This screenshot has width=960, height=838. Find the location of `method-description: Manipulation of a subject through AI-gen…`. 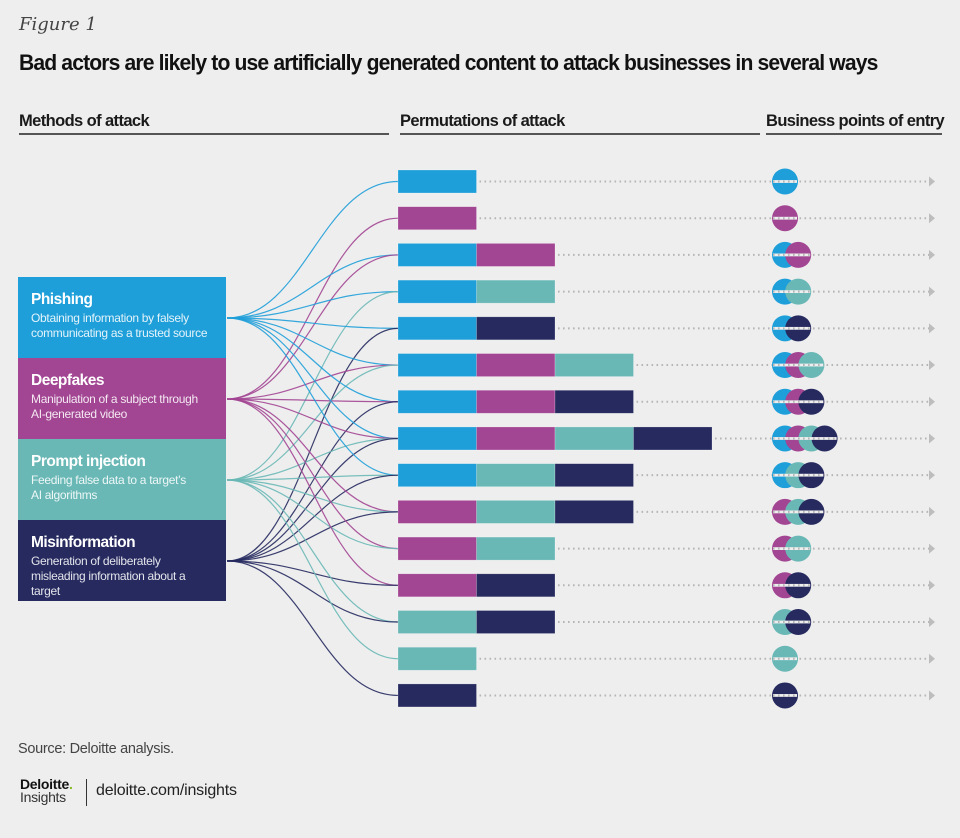

method-description: Manipulation of a subject through AI-gen… is located at coordinates (114, 406).